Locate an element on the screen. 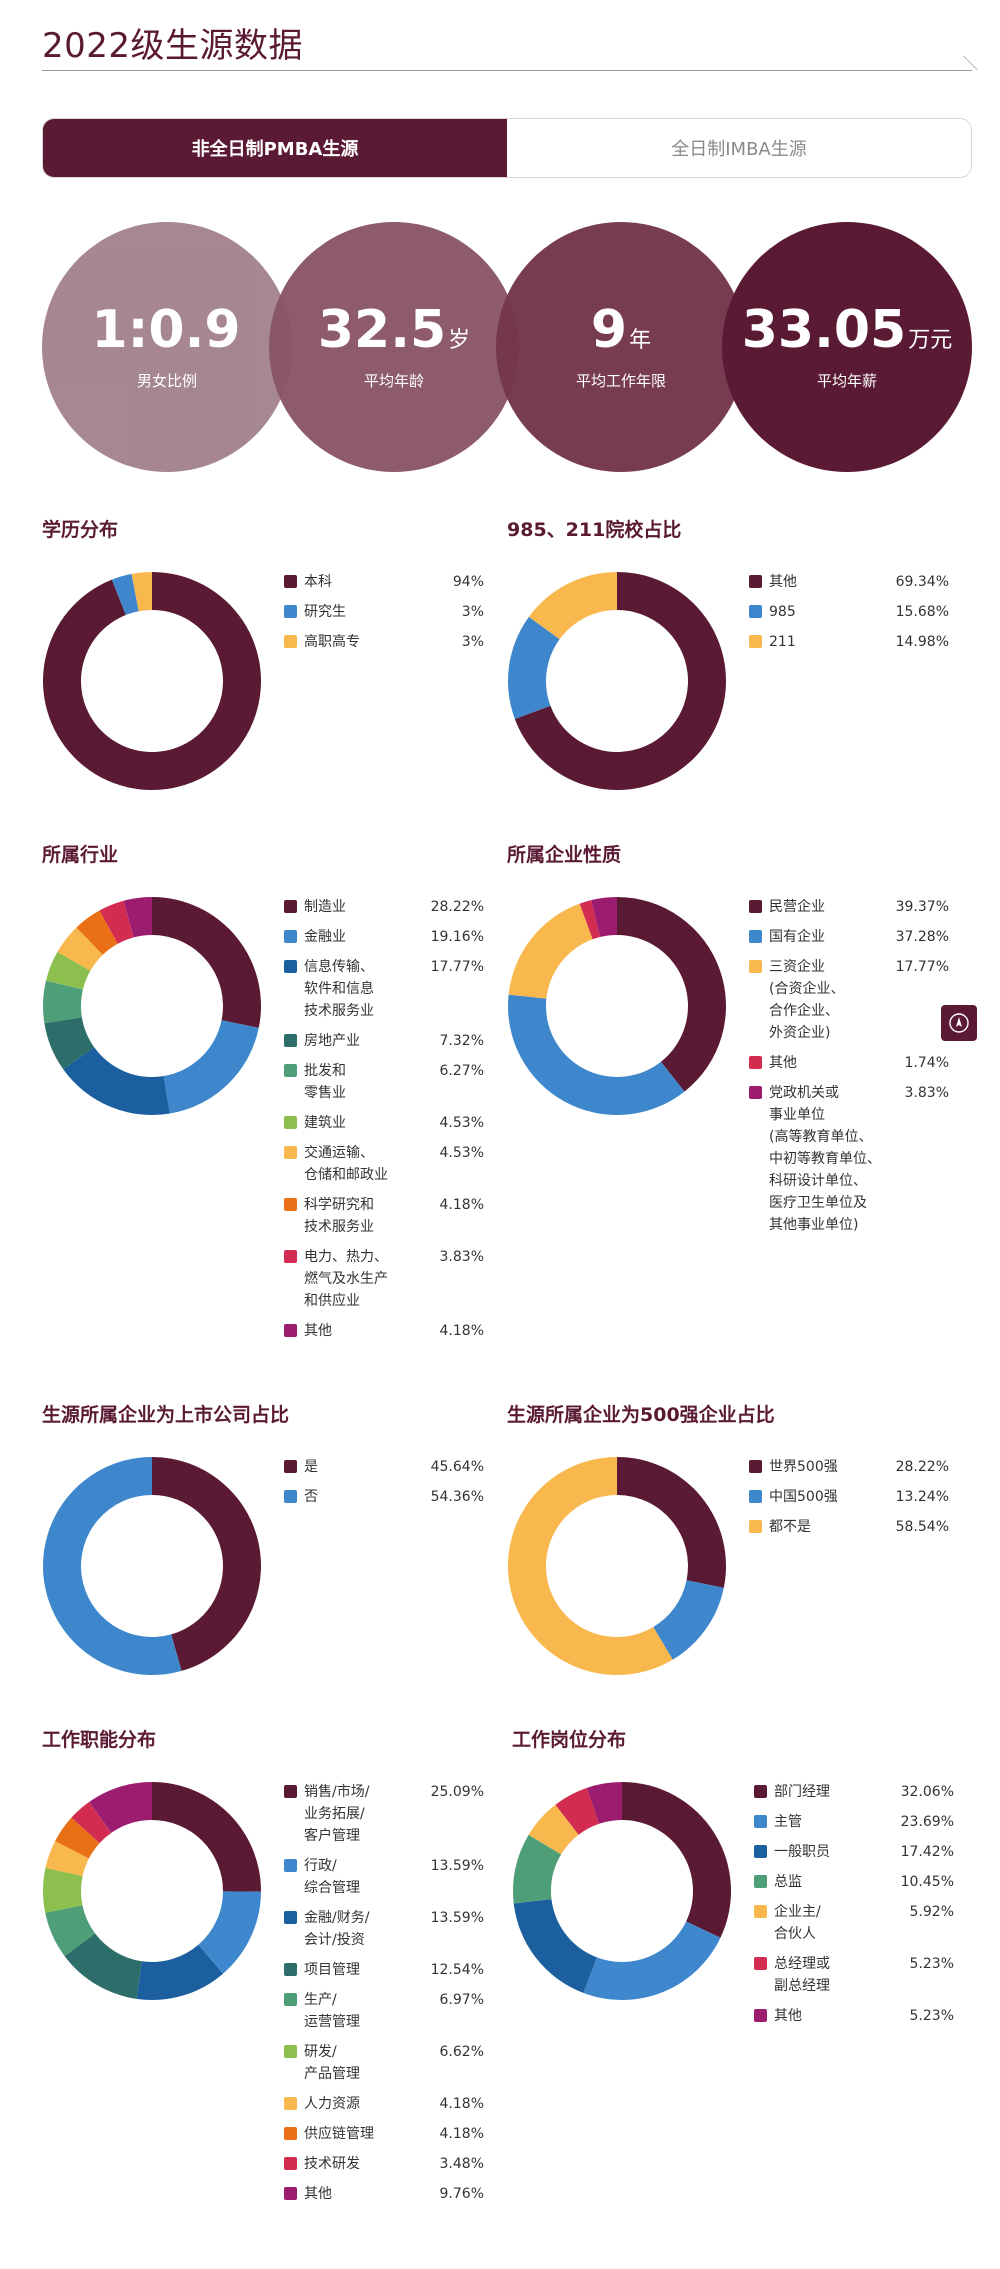 Image resolution: width=1000 pixels, height=2269 pixels. stat-label: 平均年薪 is located at coordinates (846, 380).